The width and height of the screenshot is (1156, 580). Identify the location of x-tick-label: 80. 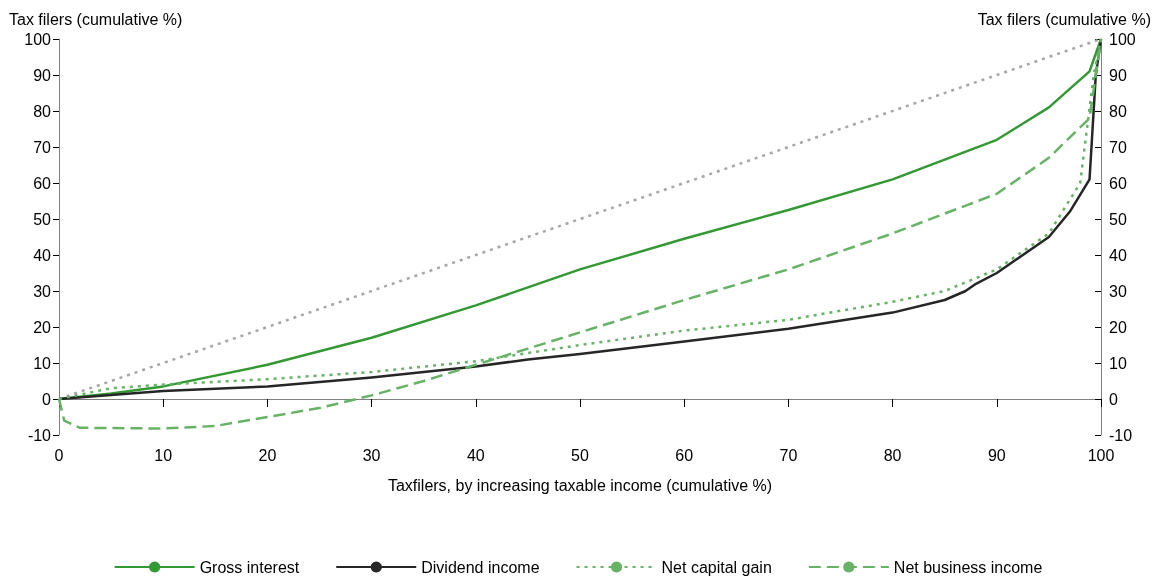
(892, 455).